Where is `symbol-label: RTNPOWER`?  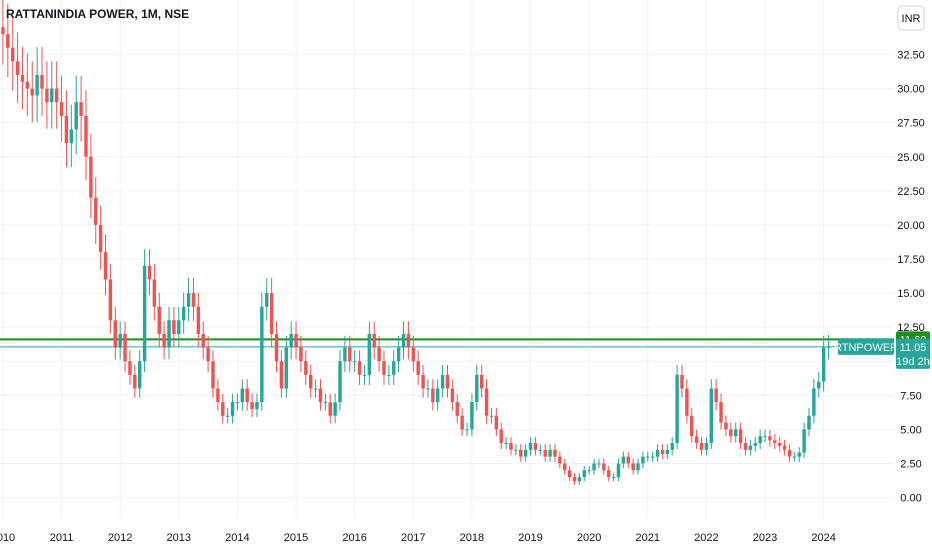
symbol-label: RTNPOWER is located at coordinates (866, 348).